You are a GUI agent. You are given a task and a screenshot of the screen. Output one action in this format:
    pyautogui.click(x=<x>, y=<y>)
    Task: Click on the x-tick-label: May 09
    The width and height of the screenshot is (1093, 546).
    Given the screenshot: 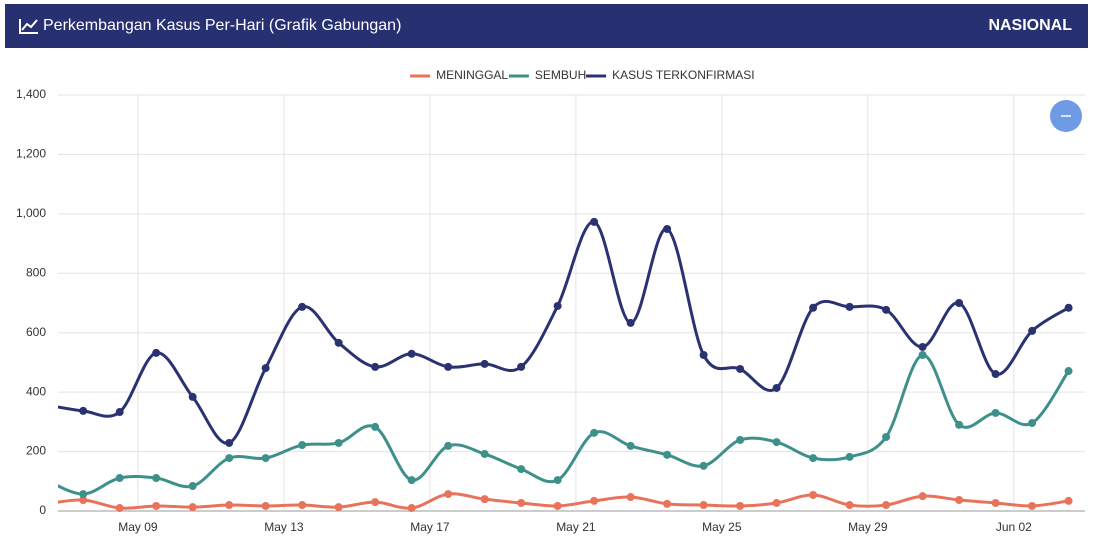 What is the action you would take?
    pyautogui.click(x=138, y=527)
    